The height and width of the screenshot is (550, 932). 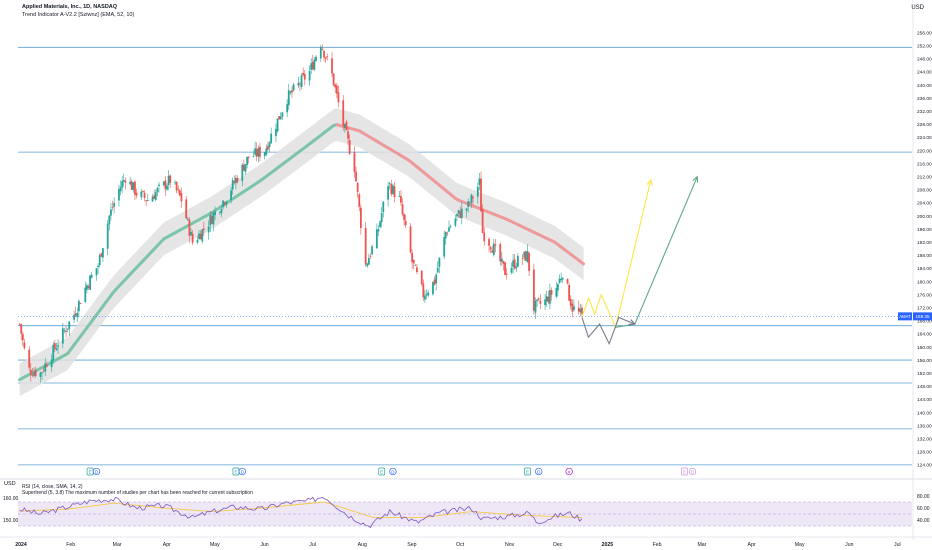 I want to click on rsi-line, so click(x=301, y=512).